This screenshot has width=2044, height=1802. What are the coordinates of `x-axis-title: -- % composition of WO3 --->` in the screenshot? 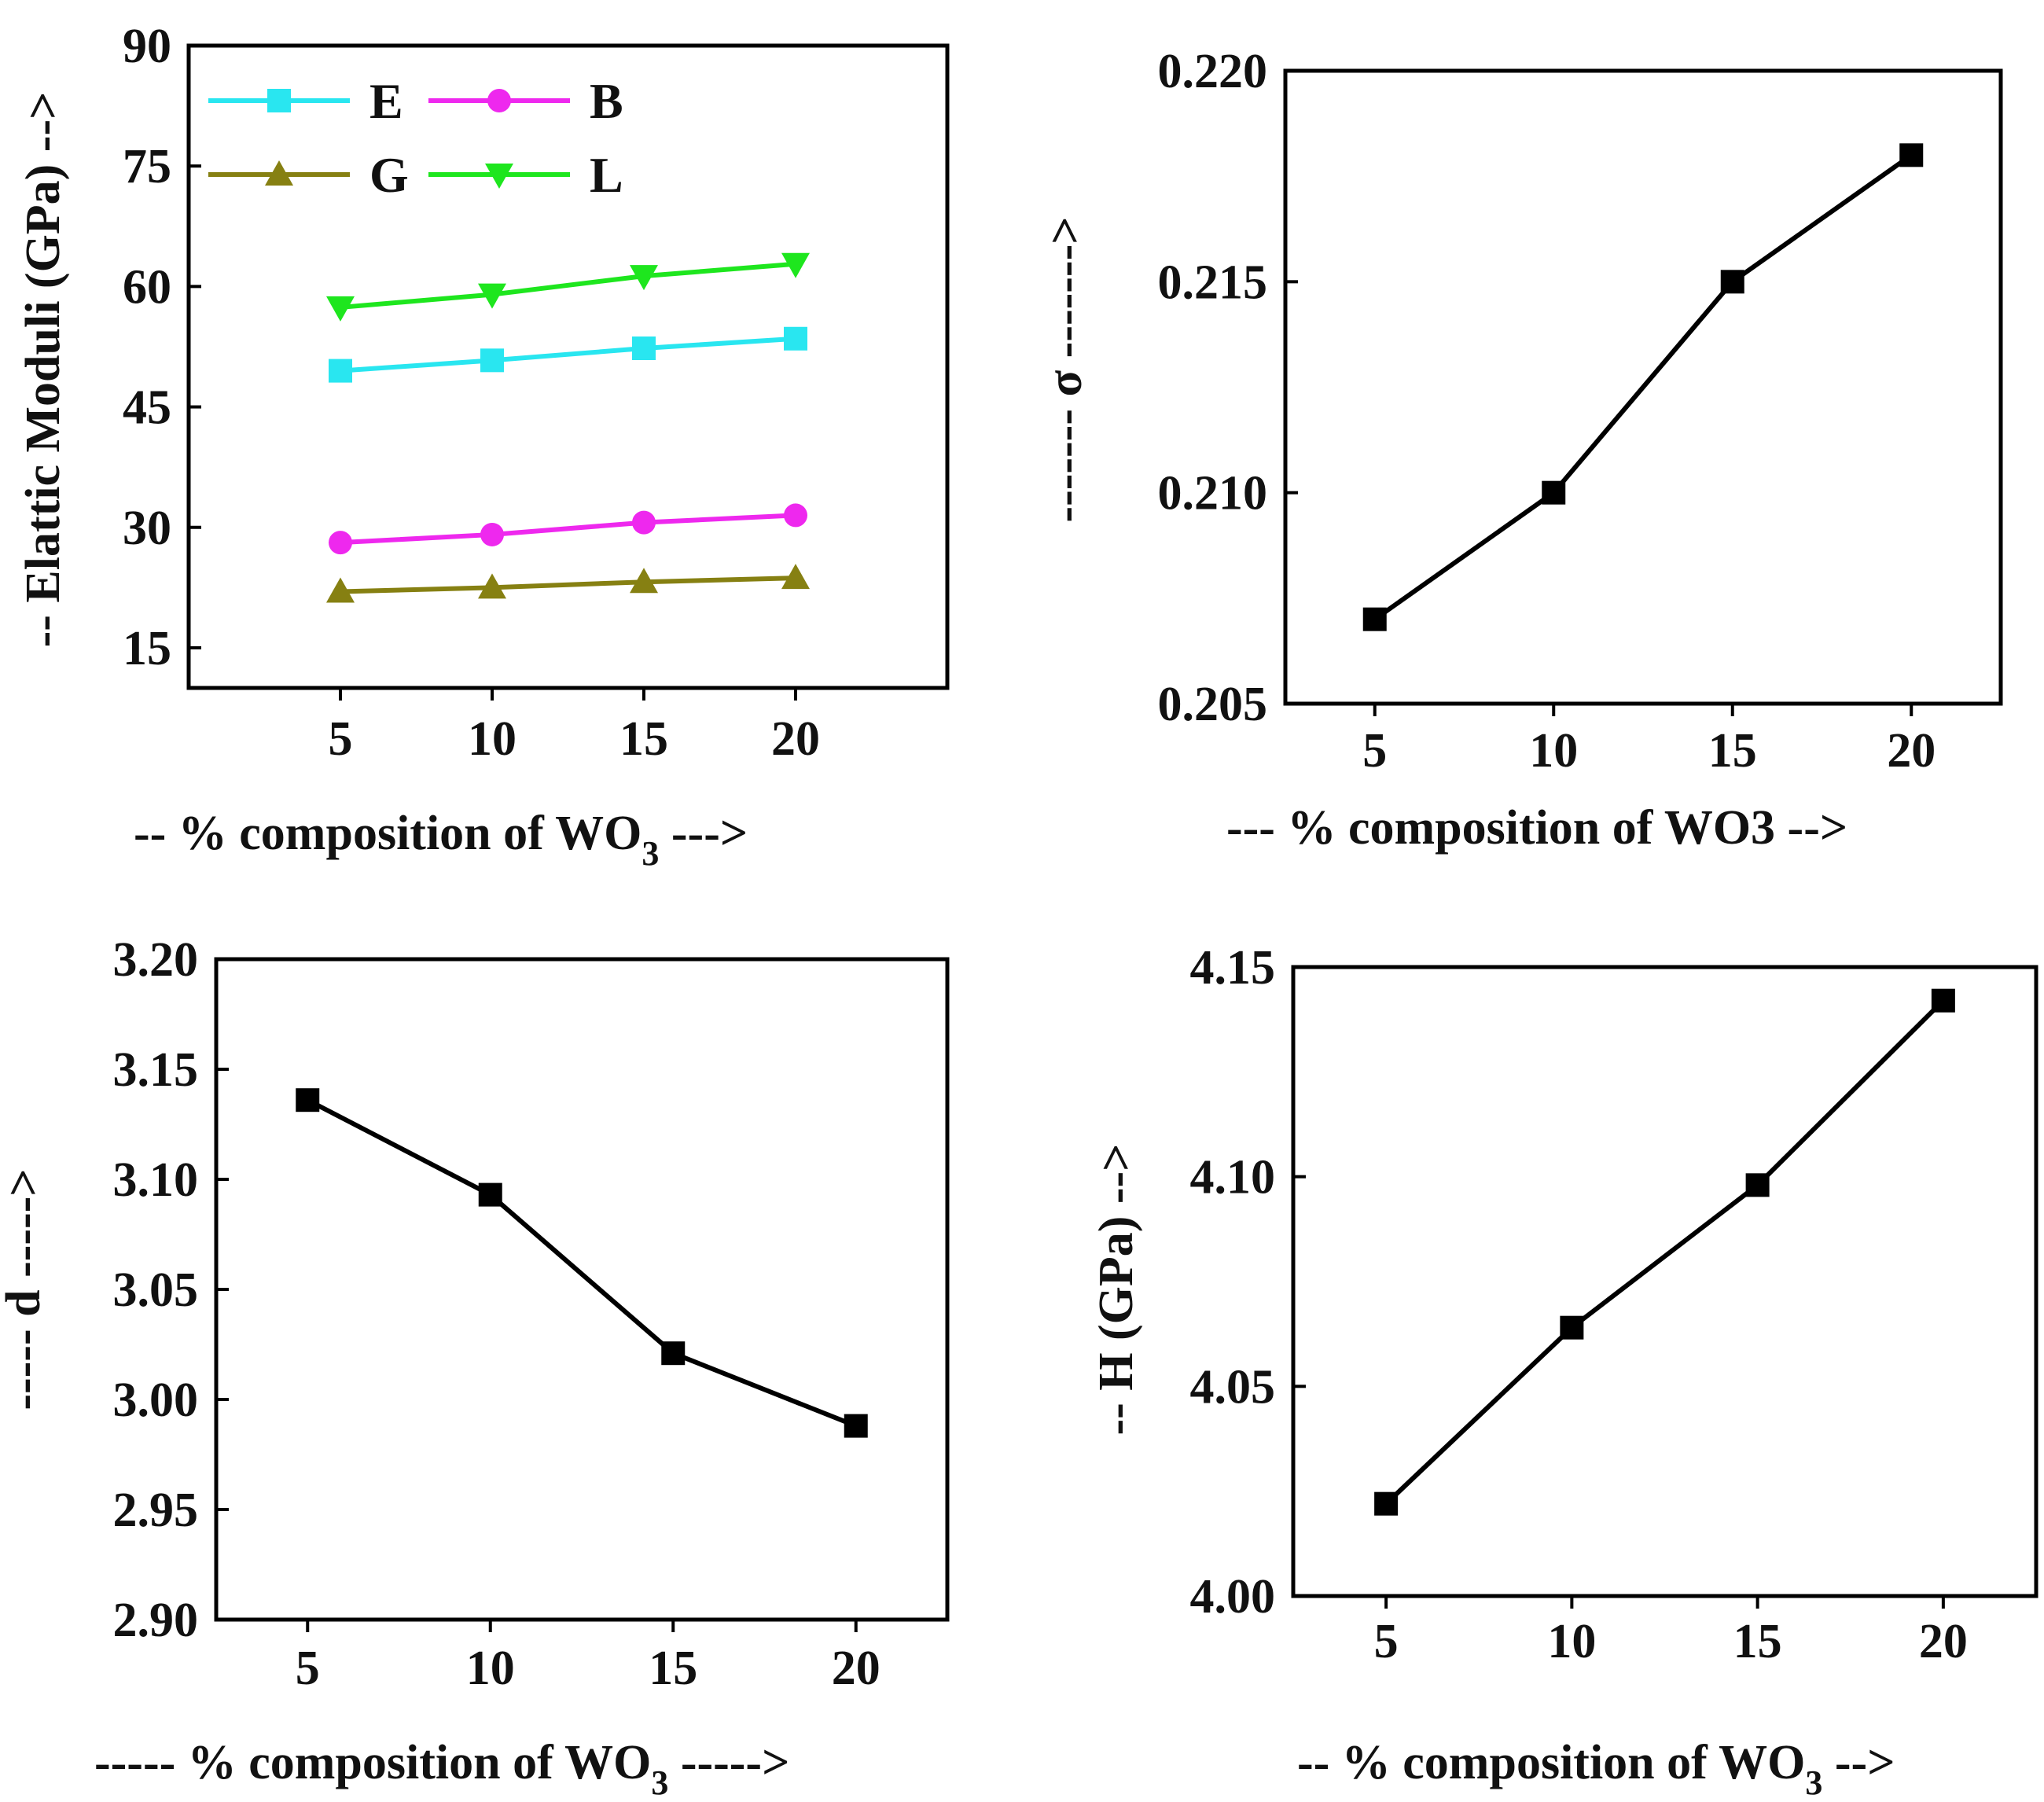 It's located at (441, 840).